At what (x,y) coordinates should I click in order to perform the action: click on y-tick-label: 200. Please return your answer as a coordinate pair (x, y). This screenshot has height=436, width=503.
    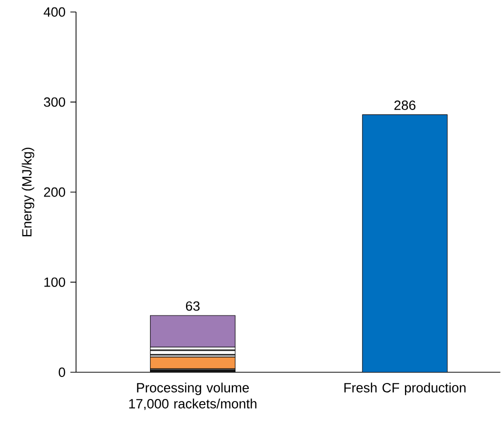
    Looking at the image, I should click on (55, 192).